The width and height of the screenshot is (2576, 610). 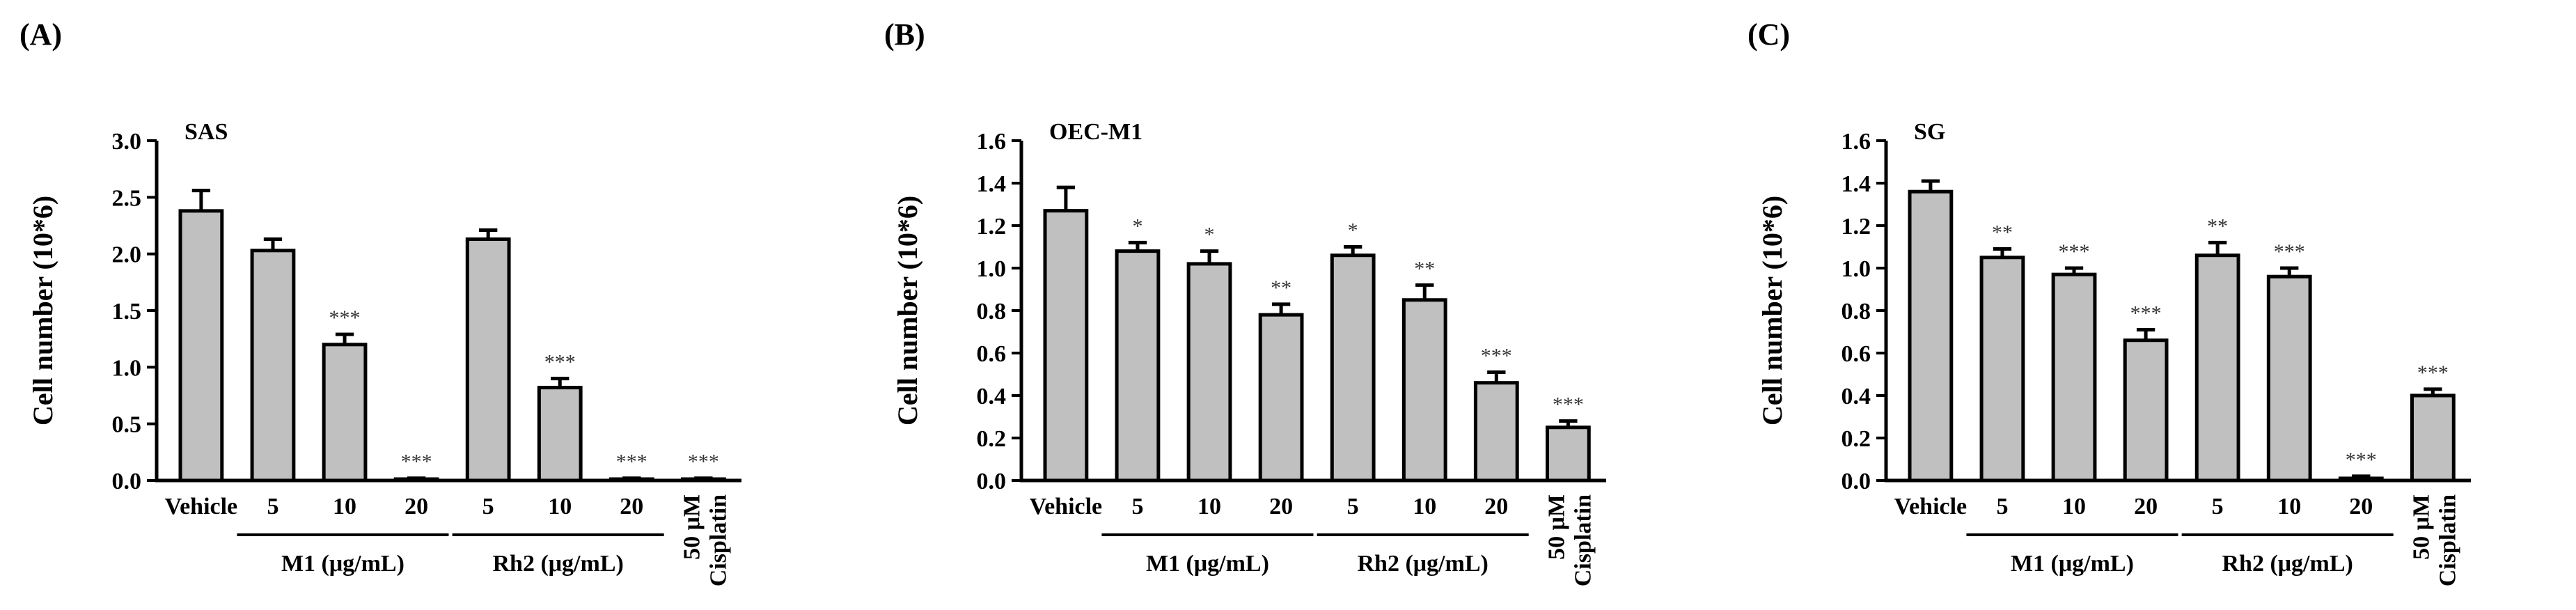 What do you see at coordinates (127, 425) in the screenshot?
I see `y-tick-label: 0.5` at bounding box center [127, 425].